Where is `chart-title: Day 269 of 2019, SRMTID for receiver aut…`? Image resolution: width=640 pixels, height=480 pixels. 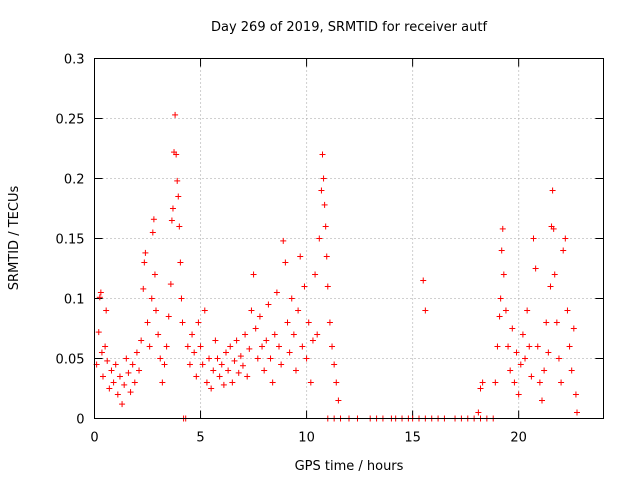 chart-title: Day 269 of 2019, SRMTID for receiver aut… is located at coordinates (349, 27).